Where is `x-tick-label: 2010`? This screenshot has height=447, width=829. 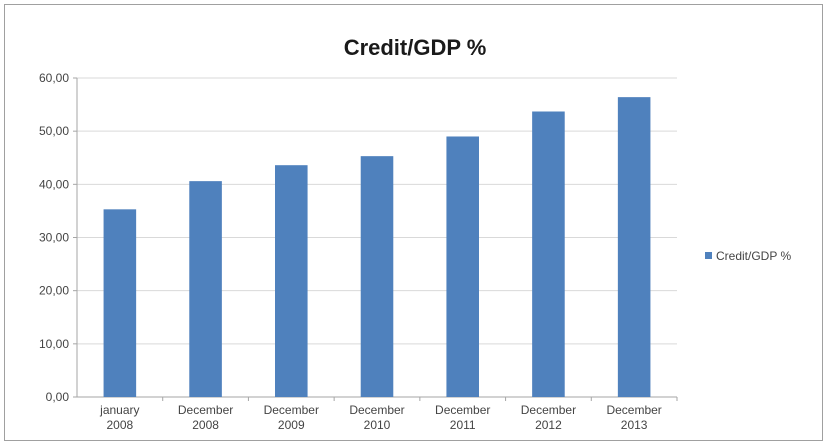 x-tick-label: 2010 is located at coordinates (377, 425).